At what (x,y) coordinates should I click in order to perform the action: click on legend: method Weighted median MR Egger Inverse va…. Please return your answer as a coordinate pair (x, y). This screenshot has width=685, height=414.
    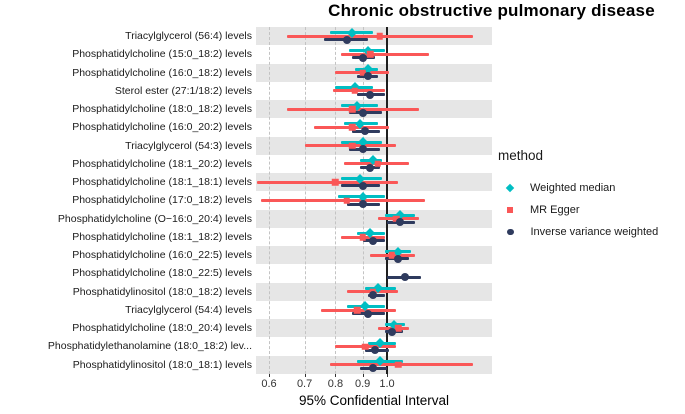
    Looking at the image, I should click on (591, 195).